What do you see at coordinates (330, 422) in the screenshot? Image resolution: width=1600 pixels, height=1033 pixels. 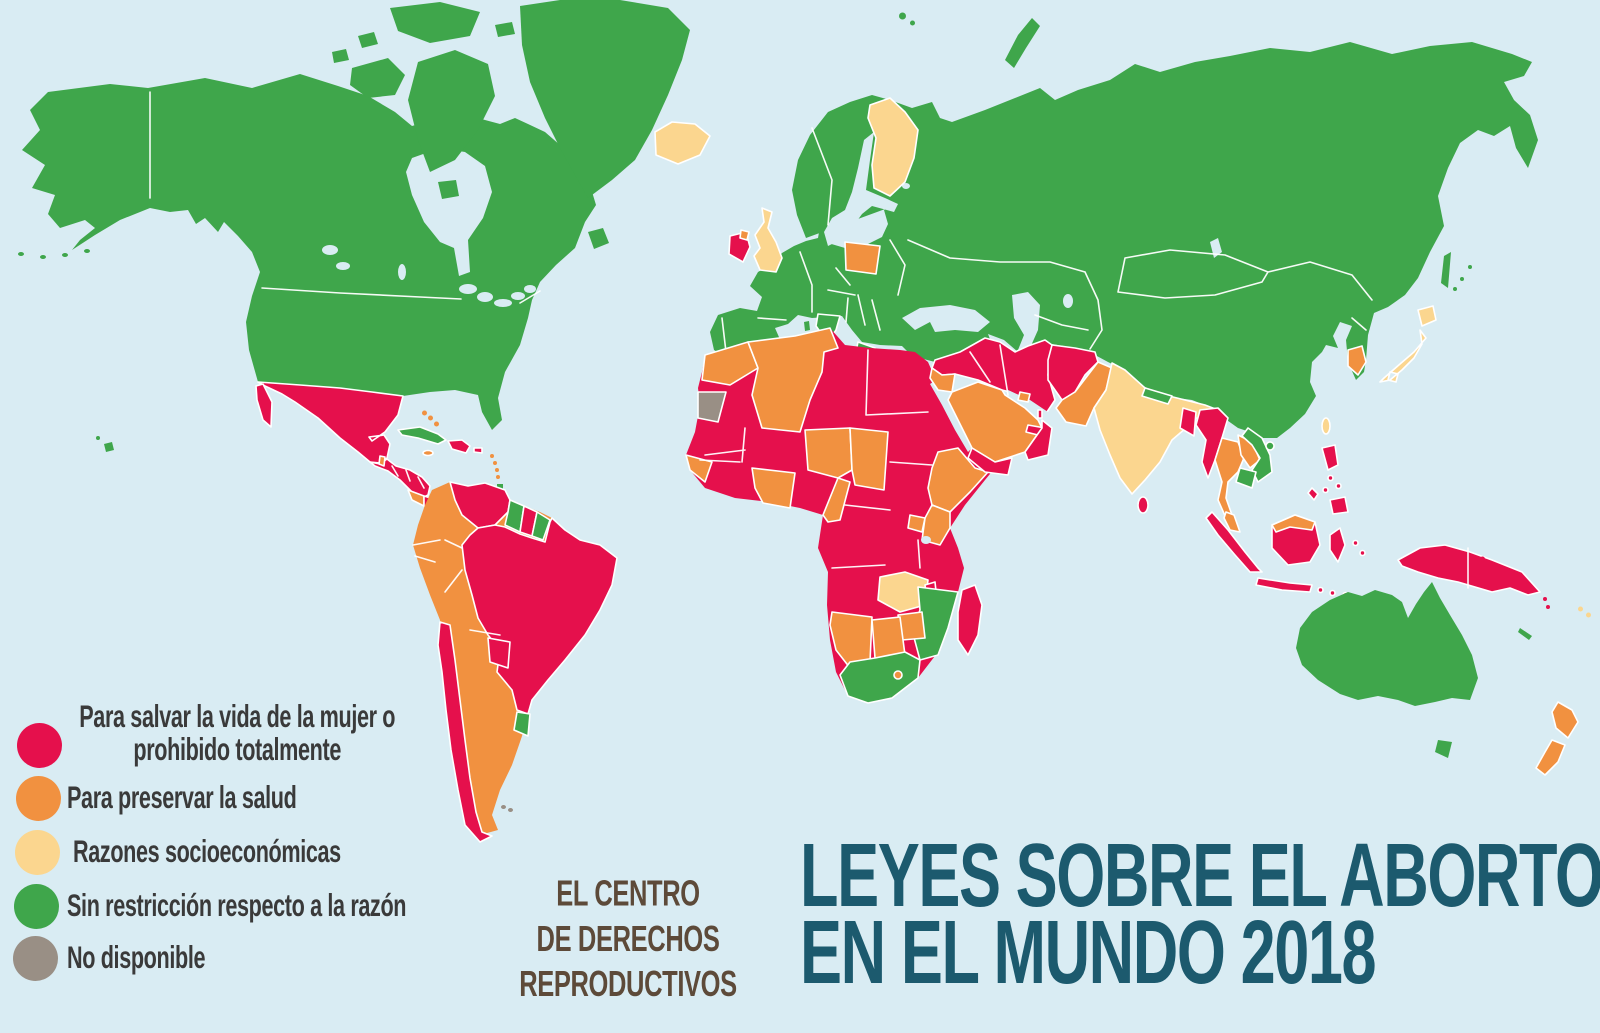 I see `region-mexico` at bounding box center [330, 422].